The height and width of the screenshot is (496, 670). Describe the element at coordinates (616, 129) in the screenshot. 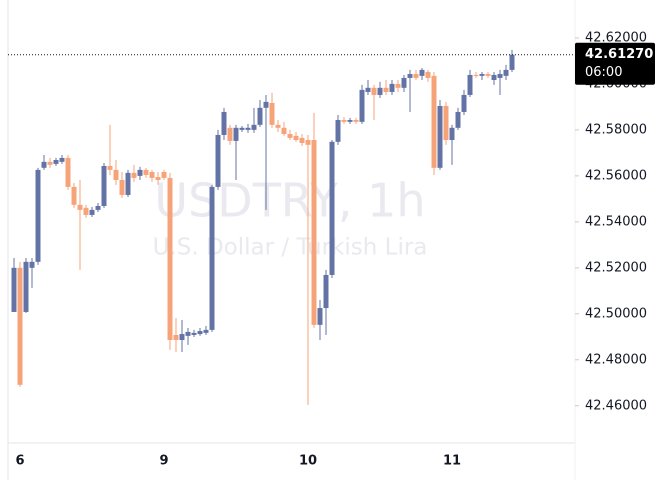

I see `y-tick-label: 42.58000` at that location.